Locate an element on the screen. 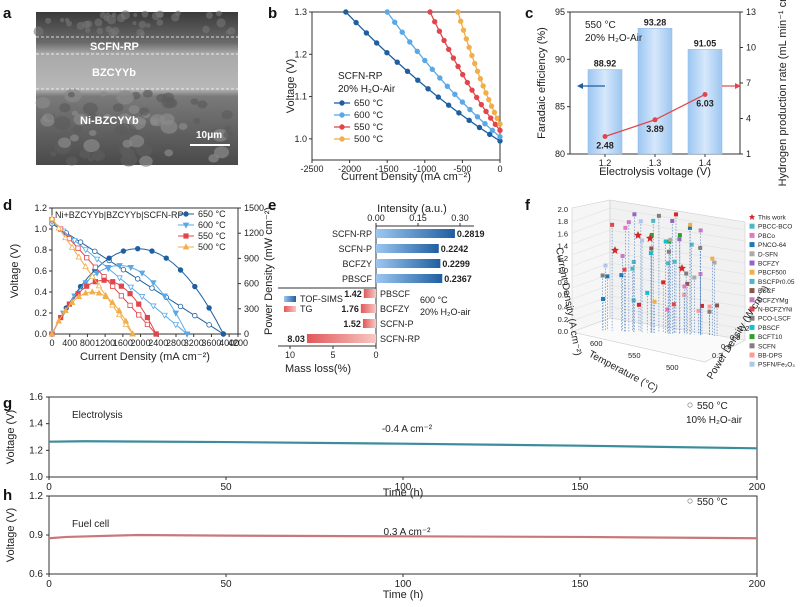  e-tg-category: SCFN-RP is located at coordinates (400, 339).